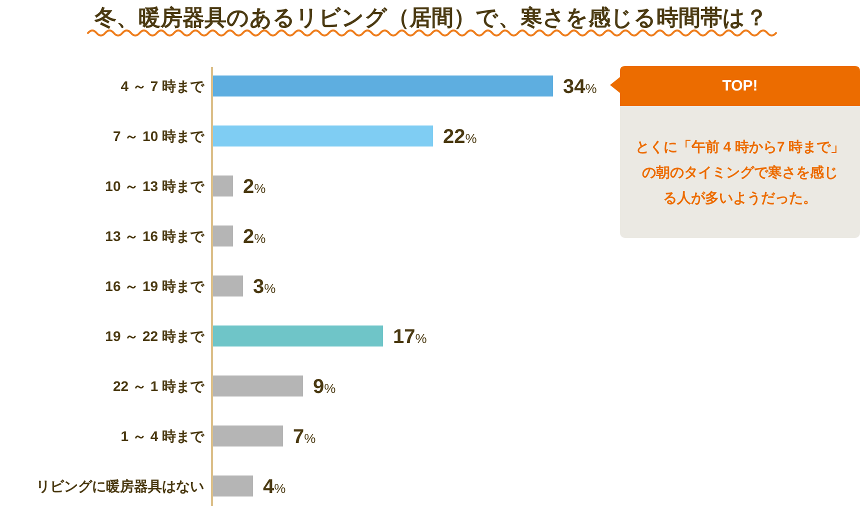  What do you see at coordinates (431, 17) in the screenshot?
I see `title: 冬、暖房器具のあるリビング（居間）で、寒さを感じる時間帯は？` at bounding box center [431, 17].